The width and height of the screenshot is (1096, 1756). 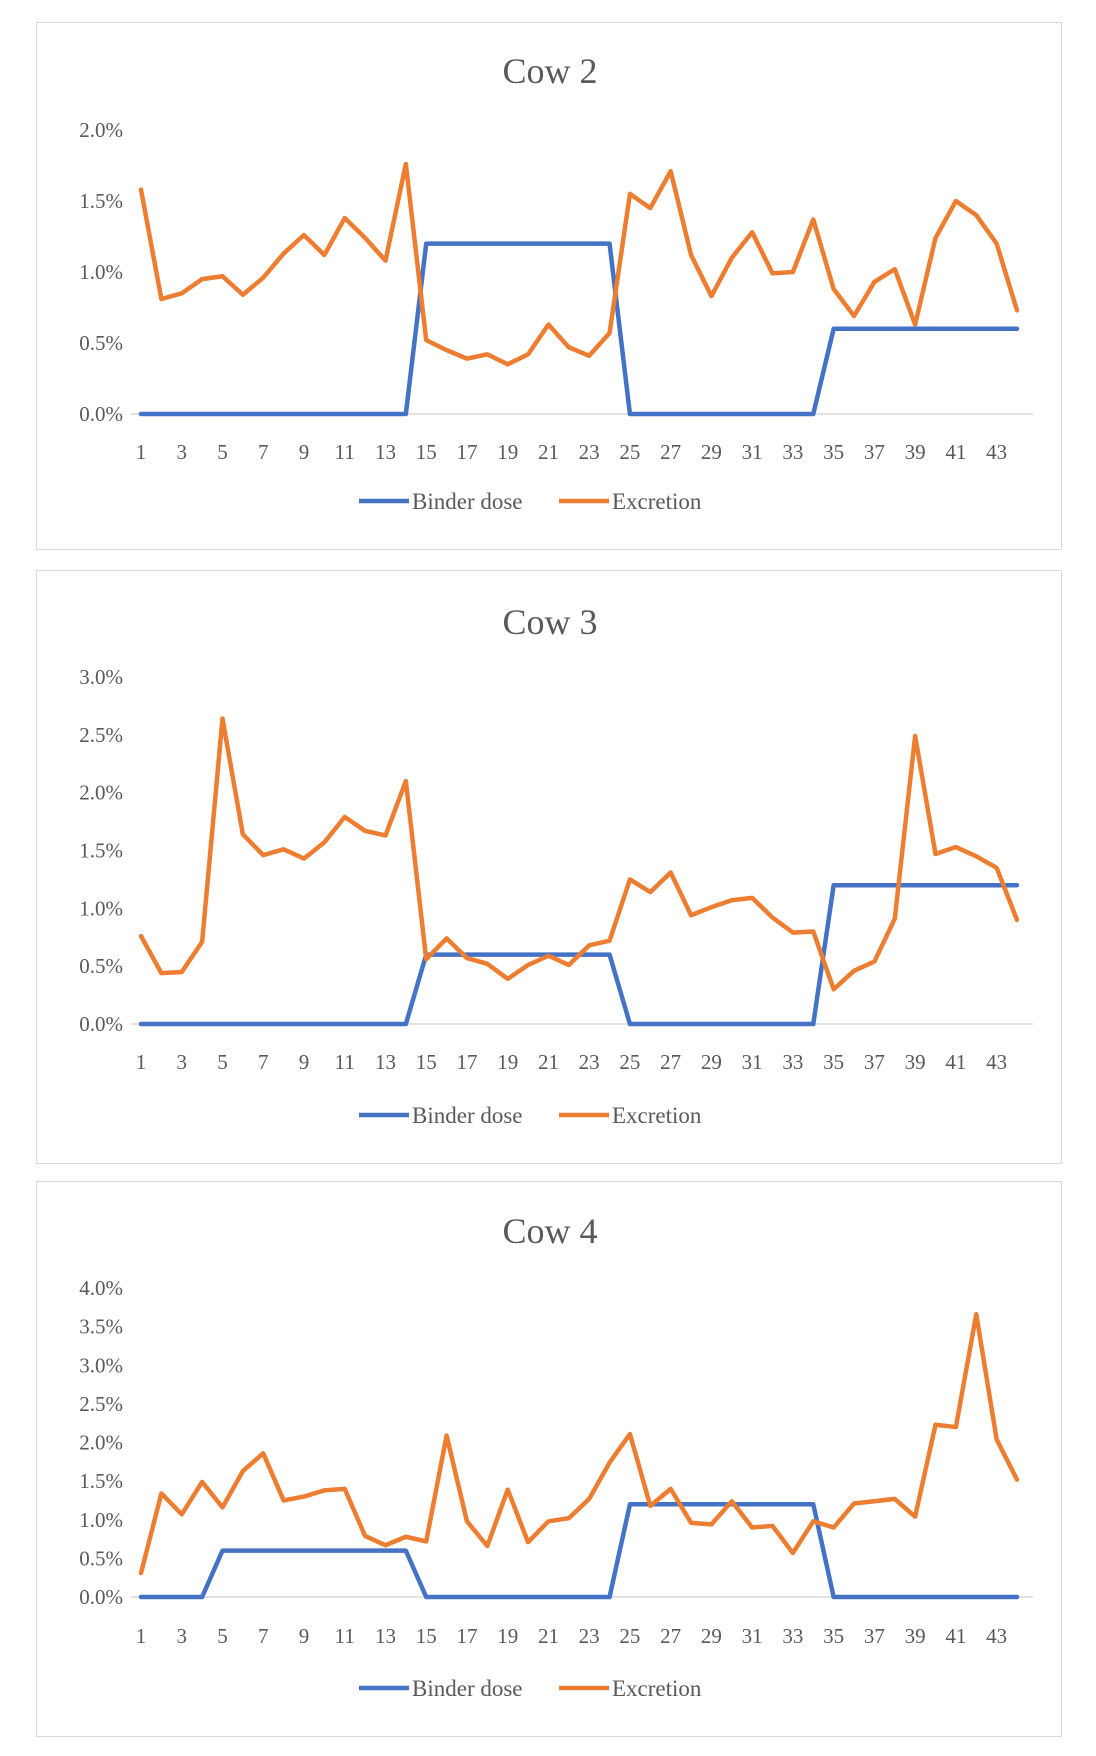 What do you see at coordinates (101, 1288) in the screenshot?
I see `y-tick-label: 4.0%` at bounding box center [101, 1288].